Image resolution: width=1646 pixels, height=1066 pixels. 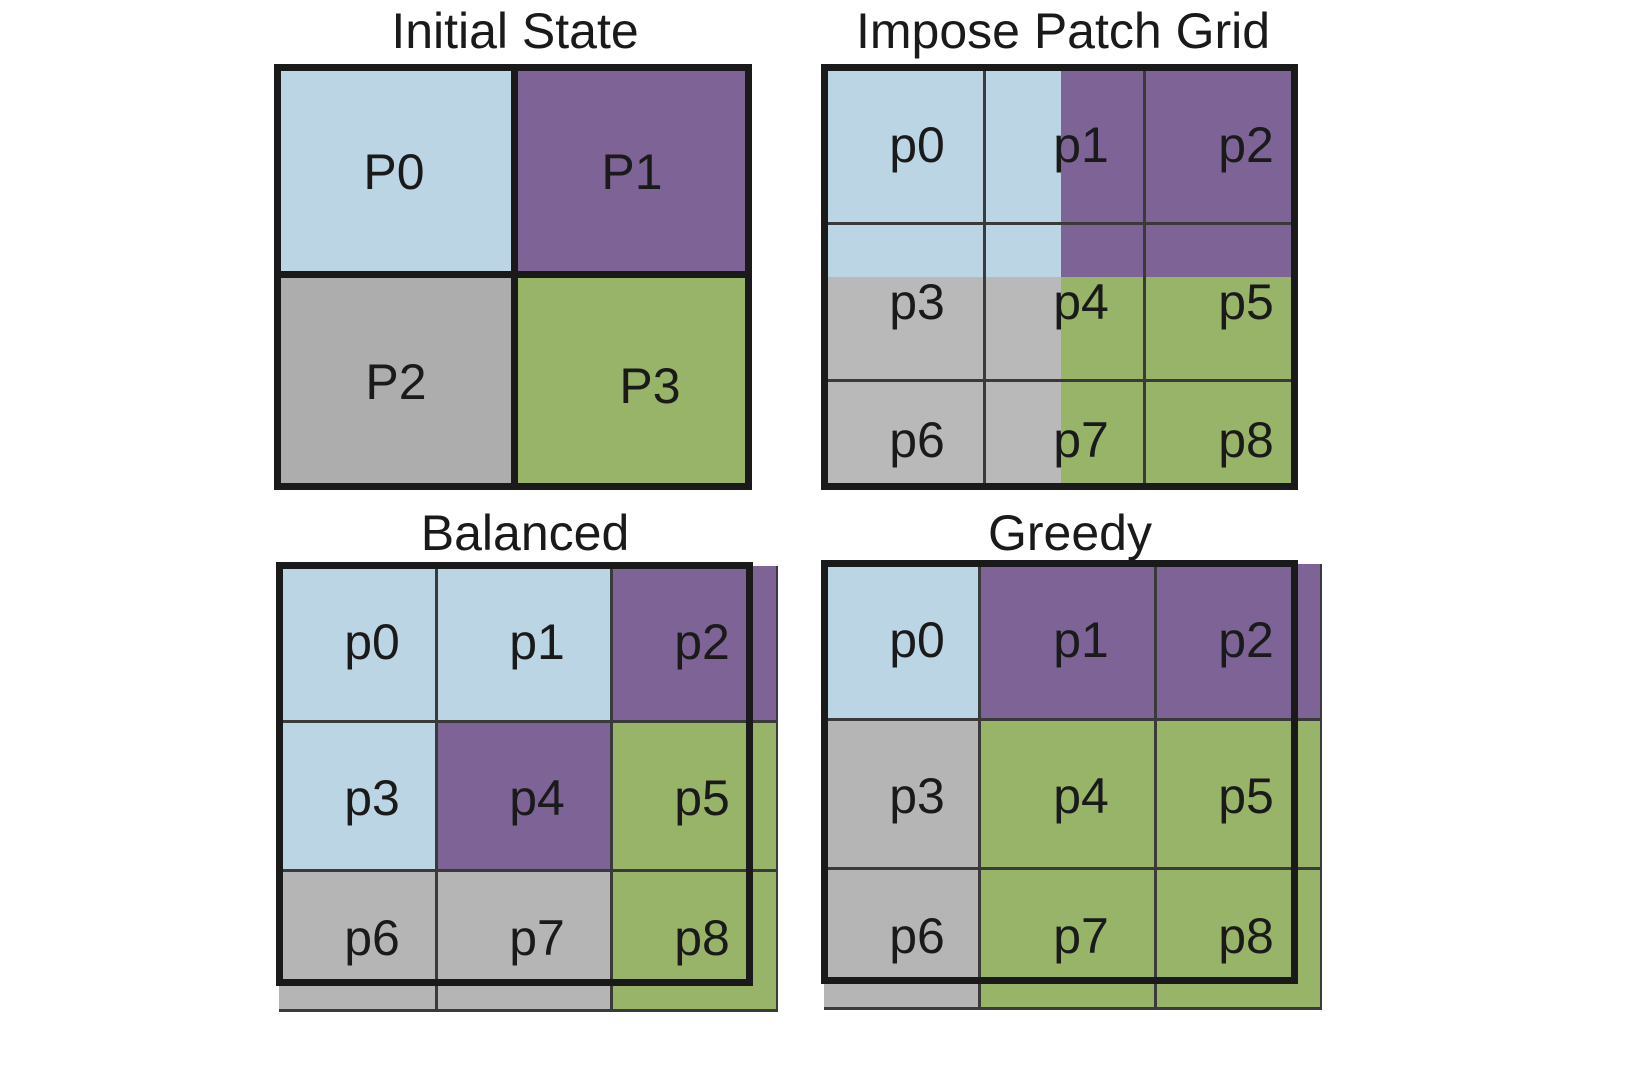 What do you see at coordinates (1081, 440) in the screenshot?
I see `patch-label-p7: p7` at bounding box center [1081, 440].